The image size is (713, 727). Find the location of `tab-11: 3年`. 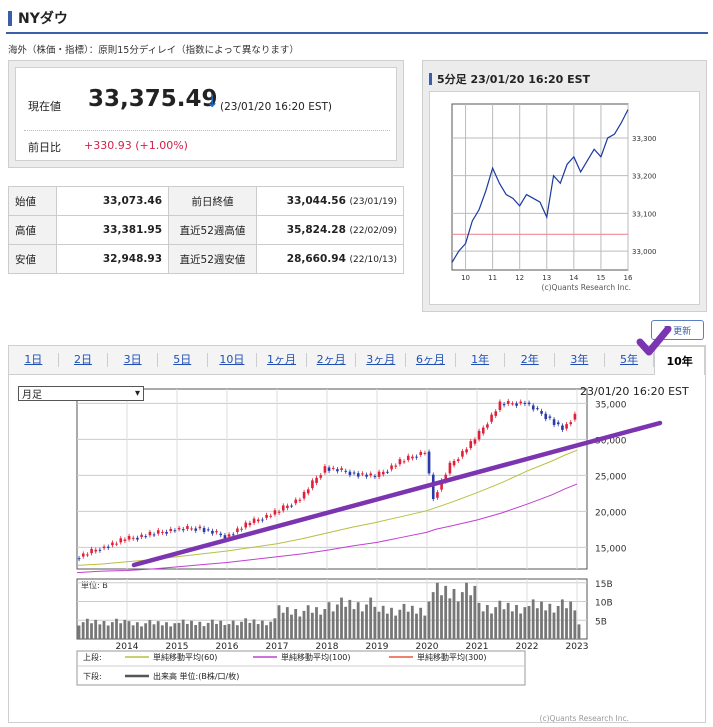

tab-11: 3年 is located at coordinates (580, 360).